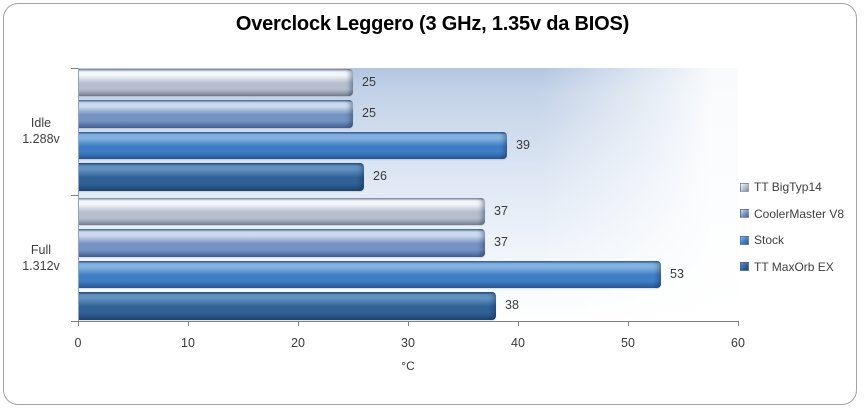 The width and height of the screenshot is (865, 409). What do you see at coordinates (794, 266) in the screenshot?
I see `legend-label: TT MaxOrb EX` at bounding box center [794, 266].